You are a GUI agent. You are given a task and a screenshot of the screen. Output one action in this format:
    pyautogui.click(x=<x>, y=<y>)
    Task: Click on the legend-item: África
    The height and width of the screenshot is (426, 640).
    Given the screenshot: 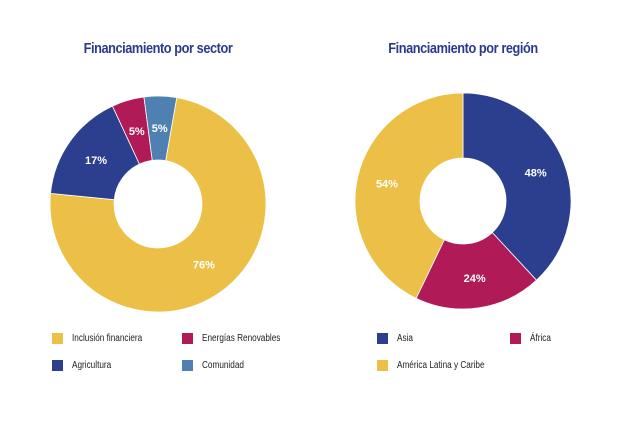 What is the action you would take?
    pyautogui.click(x=533, y=338)
    